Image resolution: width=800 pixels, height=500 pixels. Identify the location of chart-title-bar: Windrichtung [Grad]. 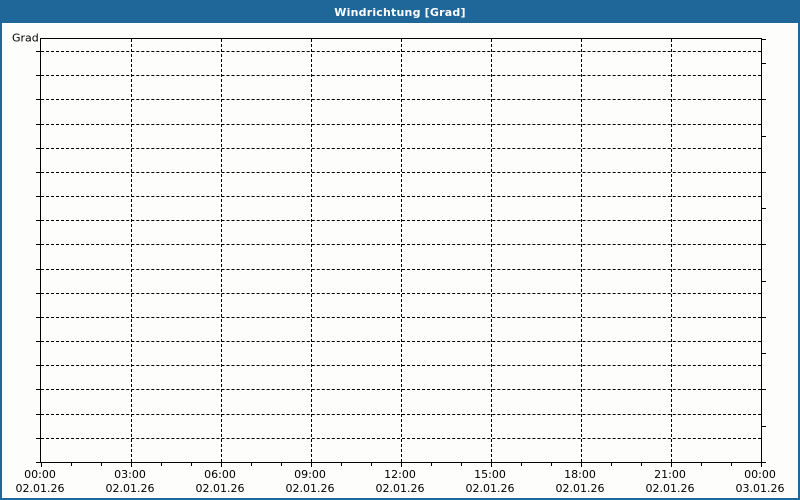
(400, 12).